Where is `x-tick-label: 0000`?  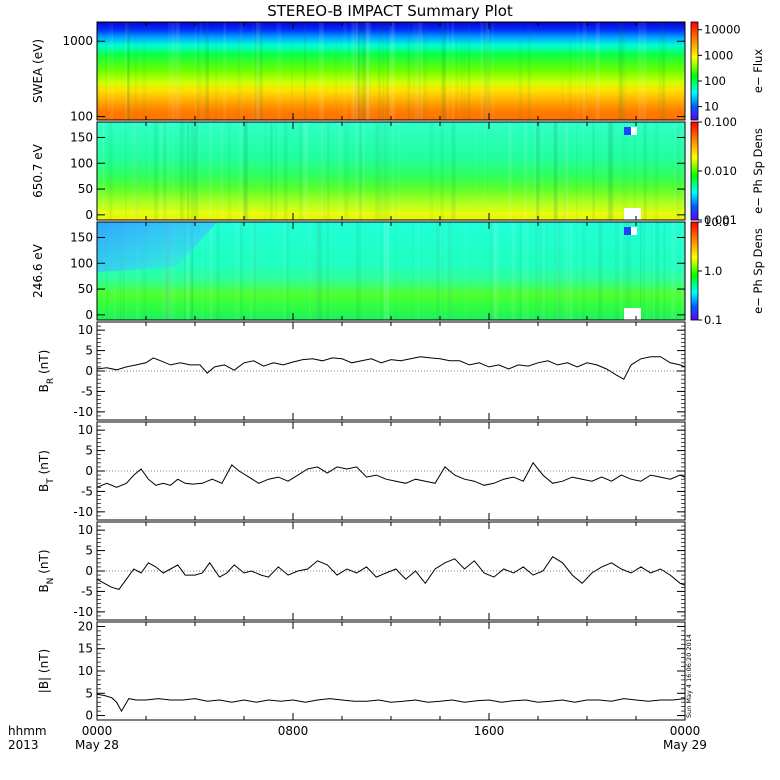
x-tick-label: 0000 is located at coordinates (97, 731).